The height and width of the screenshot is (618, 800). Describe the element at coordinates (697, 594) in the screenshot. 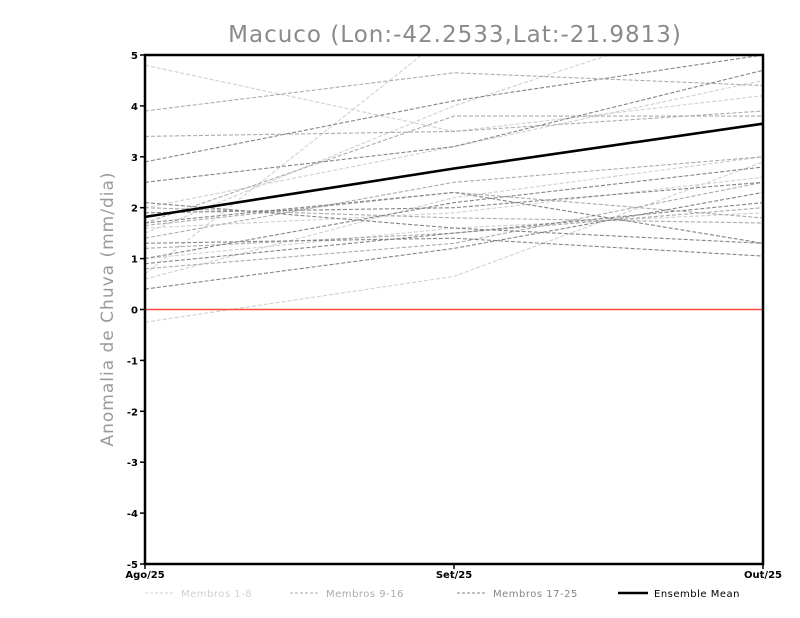

I see `legend-label-4: Ensemble Mean` at that location.